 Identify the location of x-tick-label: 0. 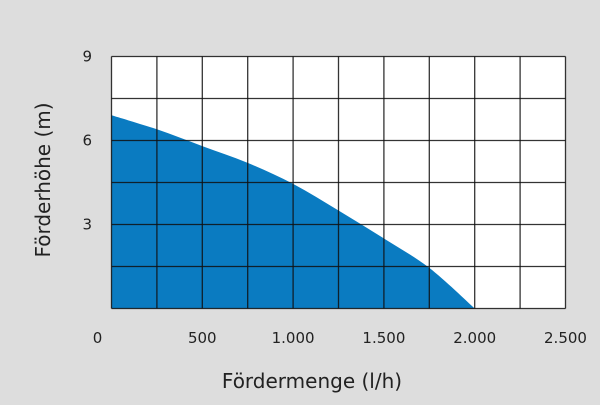
(98, 338).